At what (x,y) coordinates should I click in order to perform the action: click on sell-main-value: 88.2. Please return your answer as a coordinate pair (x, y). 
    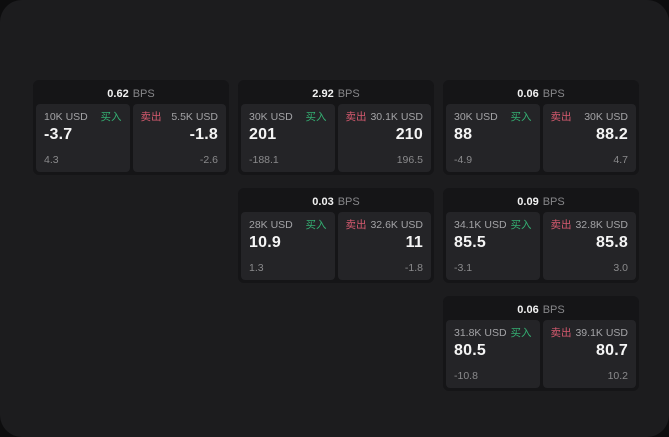
    Looking at the image, I should click on (612, 134).